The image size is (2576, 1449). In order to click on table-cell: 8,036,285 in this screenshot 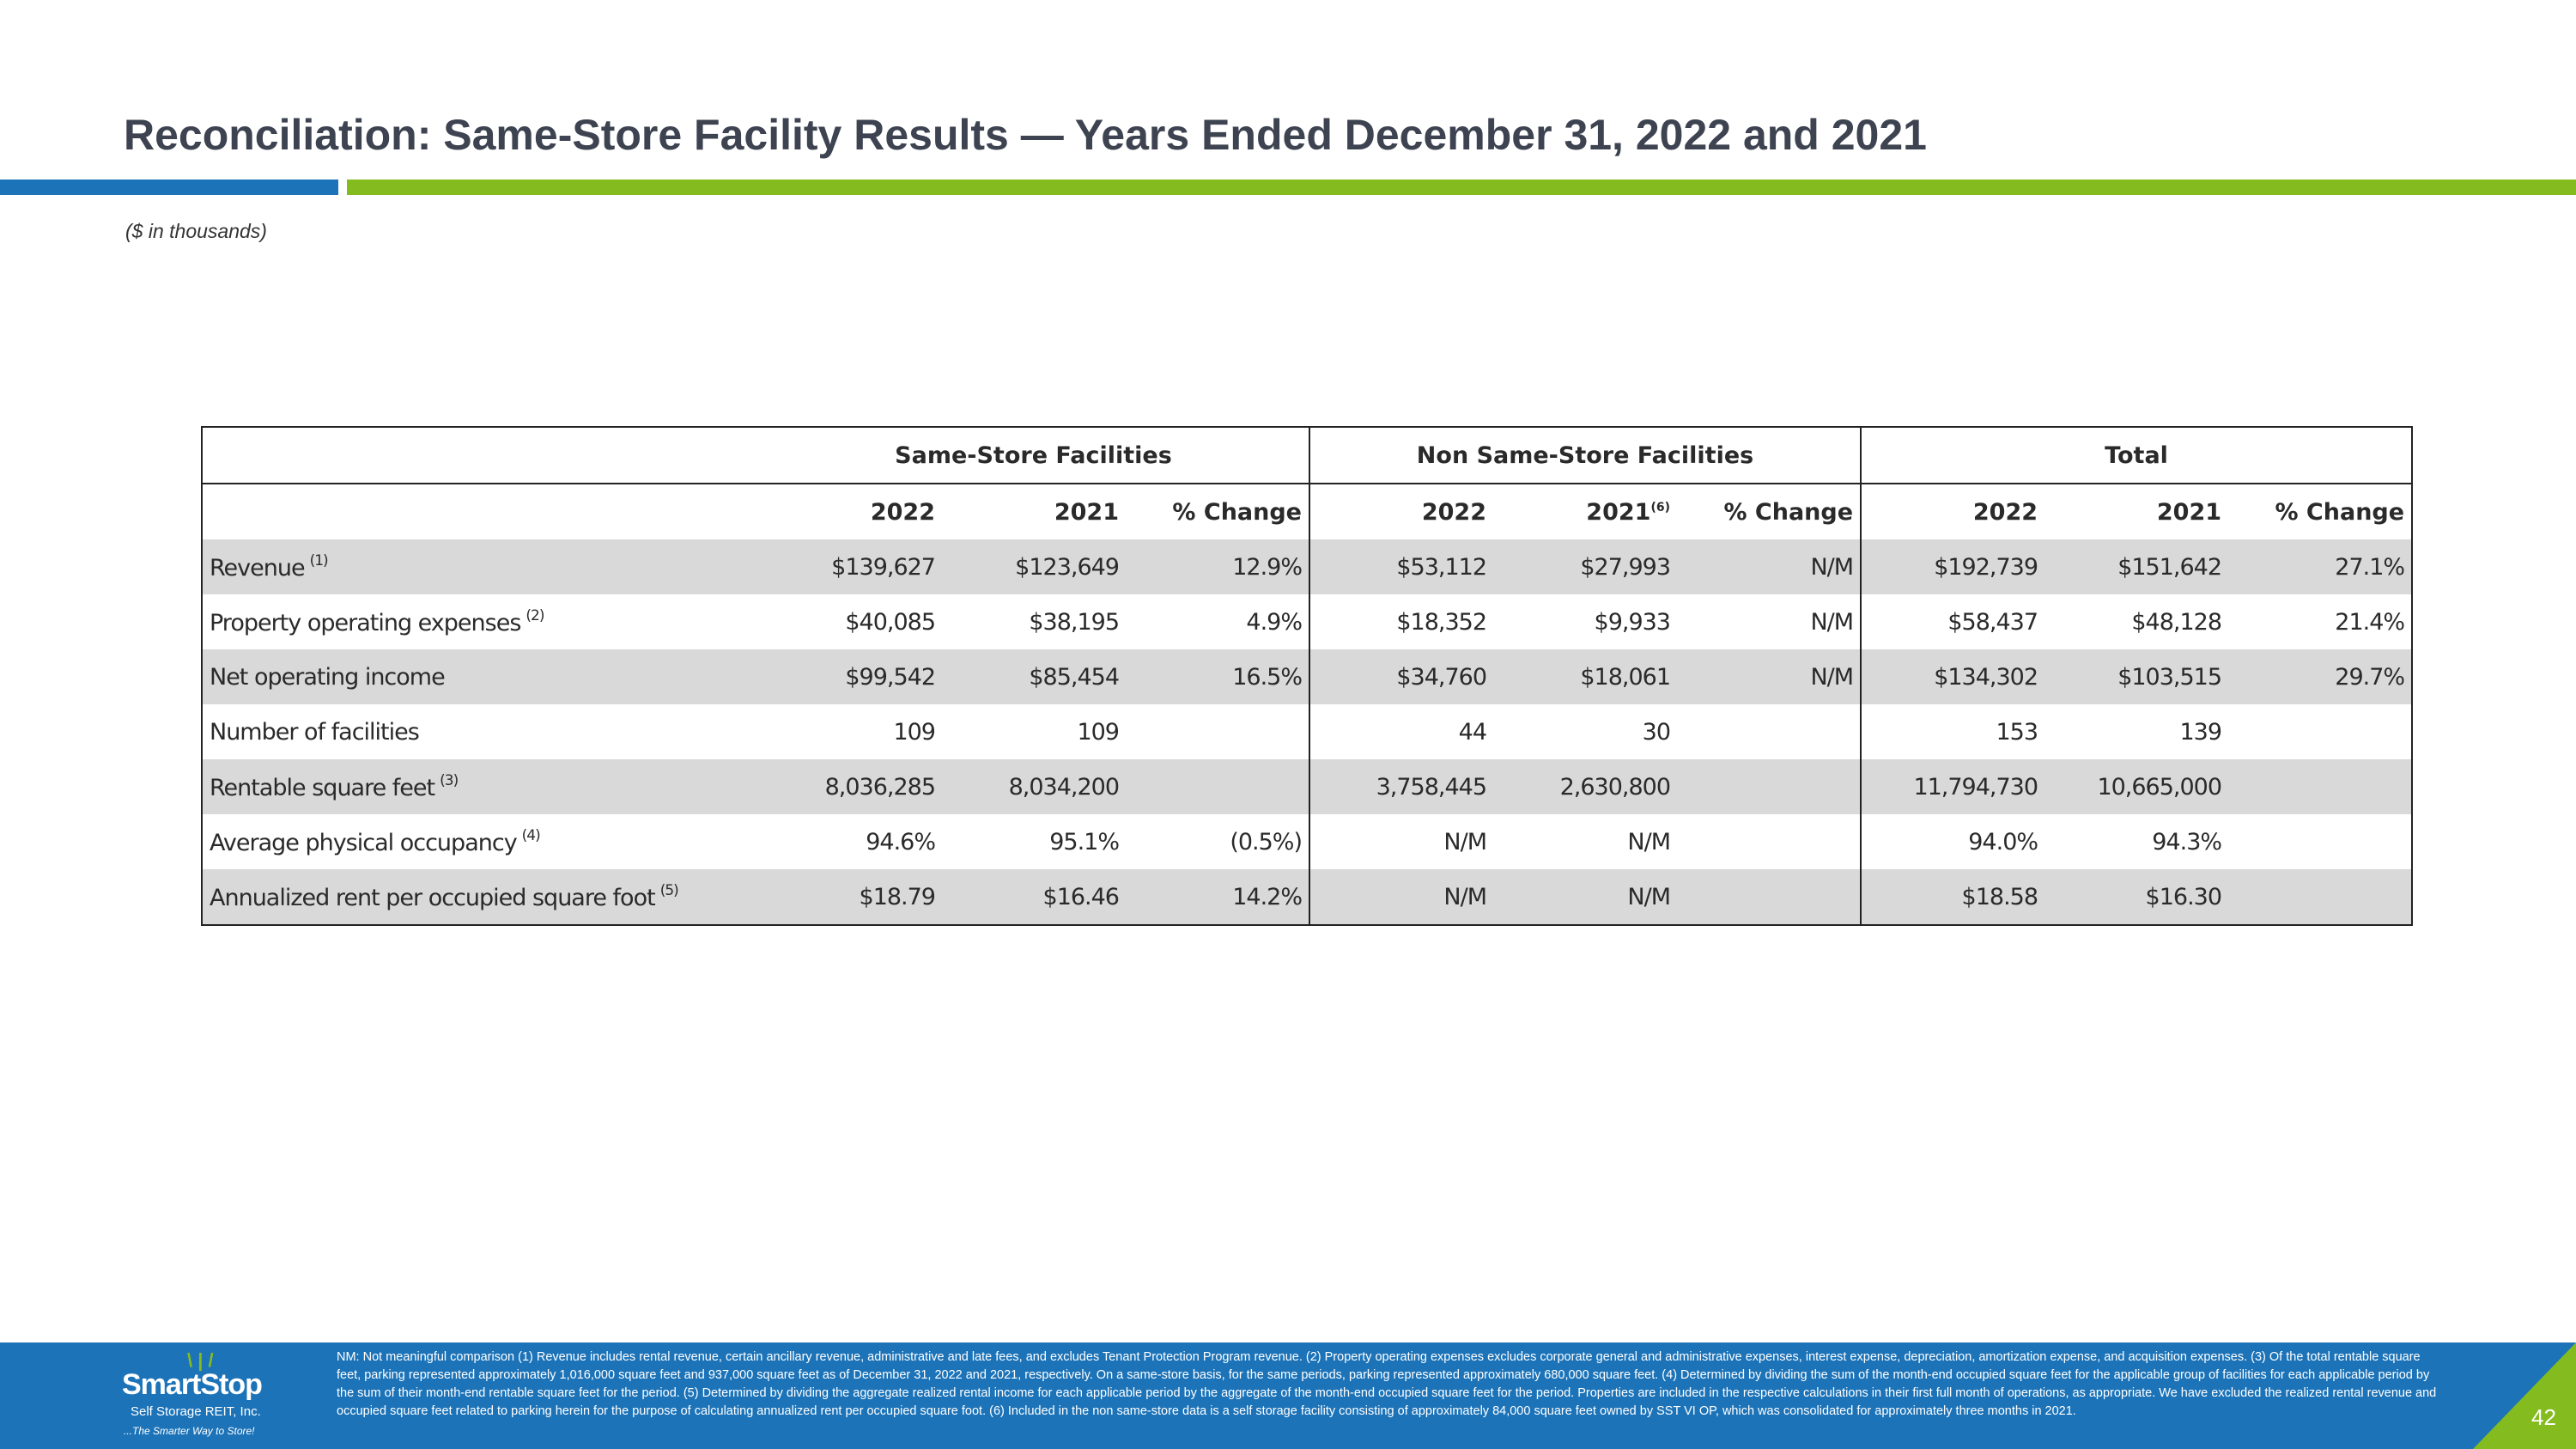, I will do `click(850, 786)`.